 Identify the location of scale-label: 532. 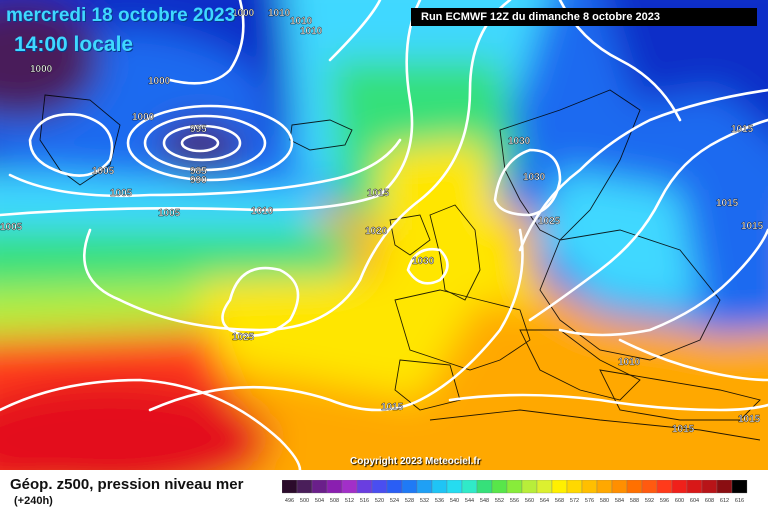
(424, 501).